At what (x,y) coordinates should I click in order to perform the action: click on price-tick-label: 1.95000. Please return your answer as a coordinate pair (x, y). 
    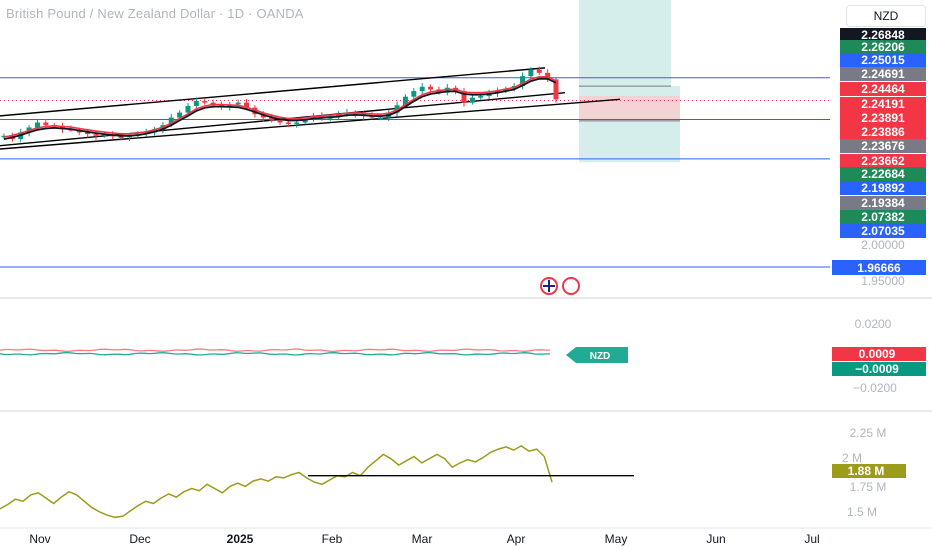
    Looking at the image, I should click on (883, 281).